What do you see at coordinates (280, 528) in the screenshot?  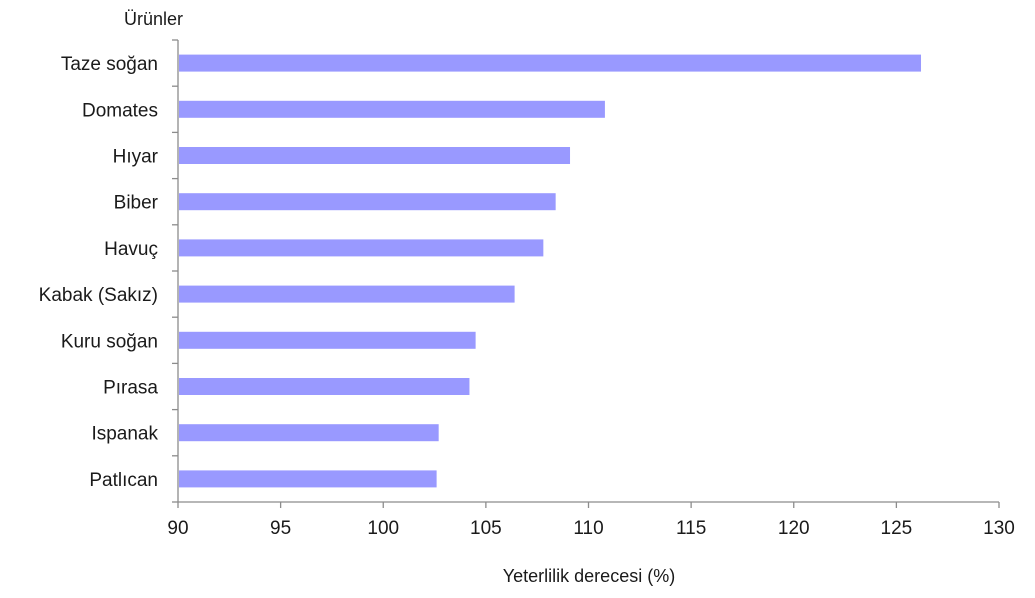 I see `x-tick-label: 95` at bounding box center [280, 528].